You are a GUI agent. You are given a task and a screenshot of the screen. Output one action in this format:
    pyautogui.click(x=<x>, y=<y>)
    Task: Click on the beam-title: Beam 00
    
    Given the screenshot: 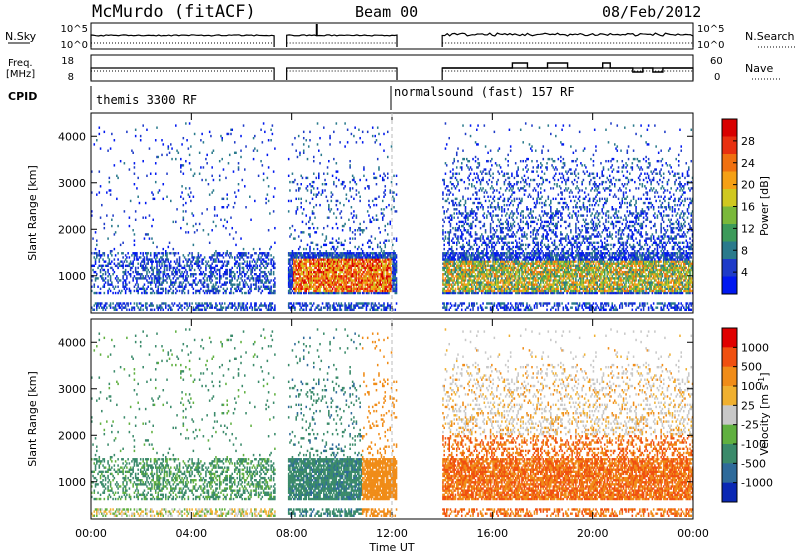 What is the action you would take?
    pyautogui.click(x=386, y=12)
    